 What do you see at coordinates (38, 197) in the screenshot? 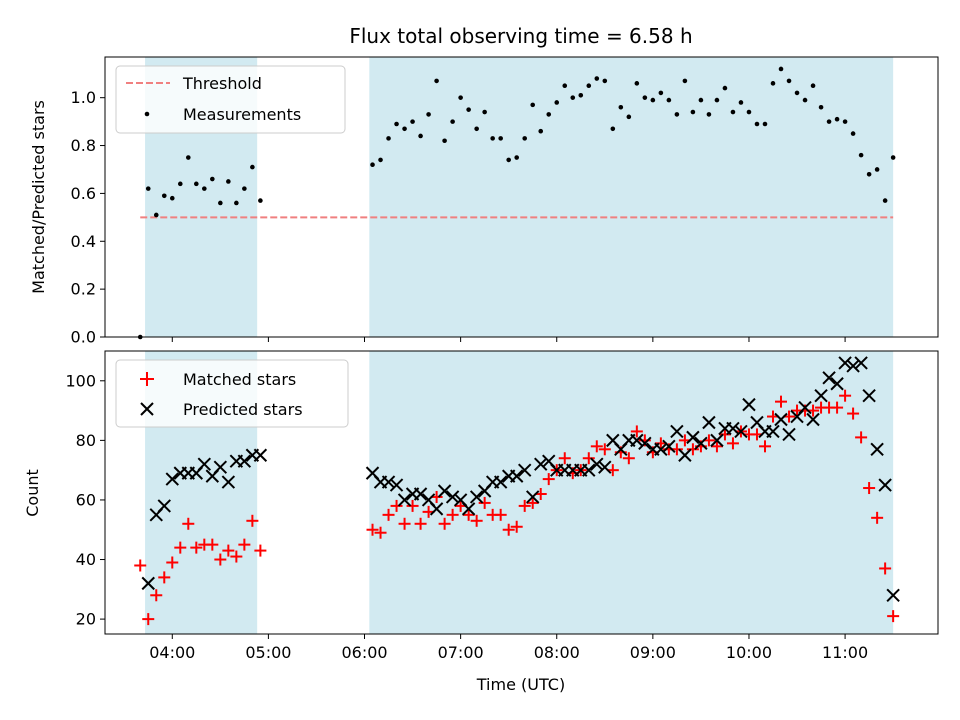
I see `top-y-axis-label: Matched/Predicted stars` at bounding box center [38, 197].